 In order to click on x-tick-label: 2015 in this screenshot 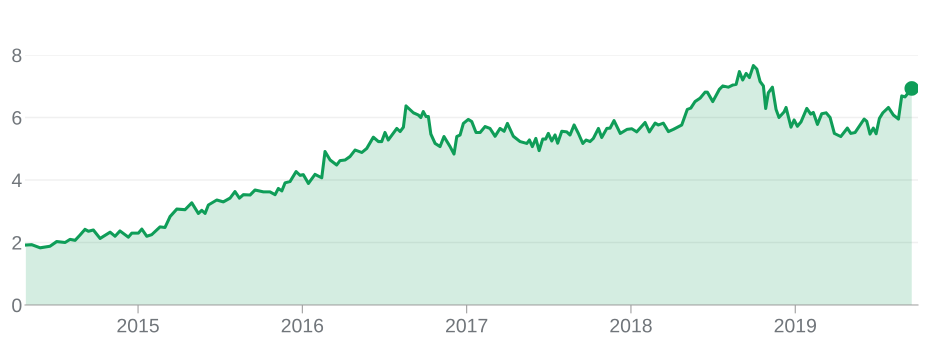, I will do `click(138, 325)`.